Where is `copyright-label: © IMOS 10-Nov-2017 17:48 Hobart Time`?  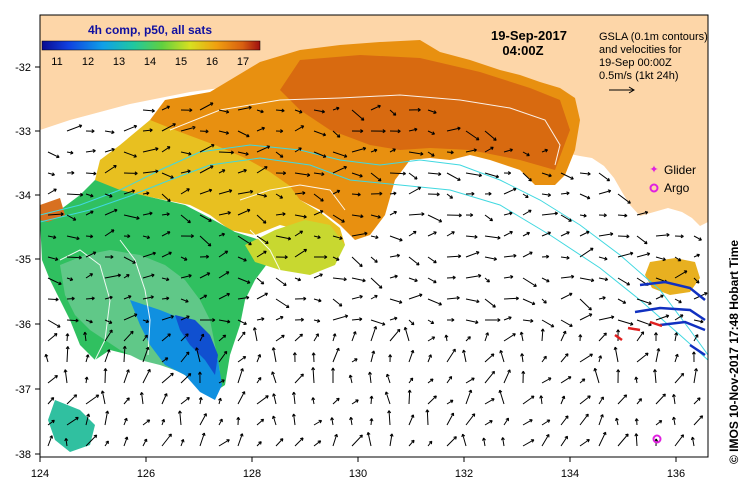
copyright-label: © IMOS 10-Nov-2017 17:48 Hobart Time is located at coordinates (734, 352).